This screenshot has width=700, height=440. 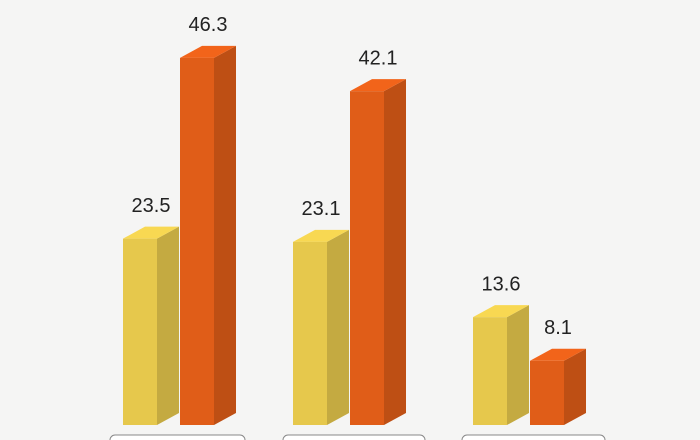 I want to click on value-label: 42.1, so click(x=378, y=58).